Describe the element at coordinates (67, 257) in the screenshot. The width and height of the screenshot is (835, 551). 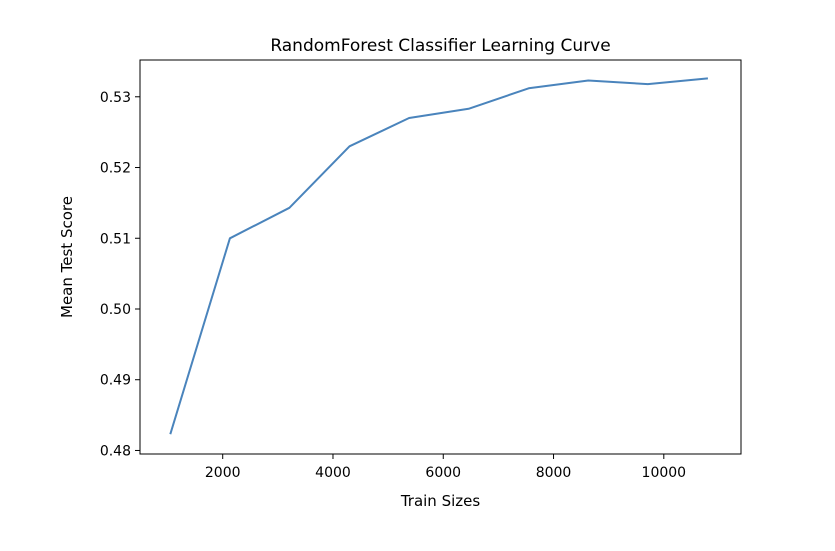
I see `y-axis-label: Mean Test Score` at that location.